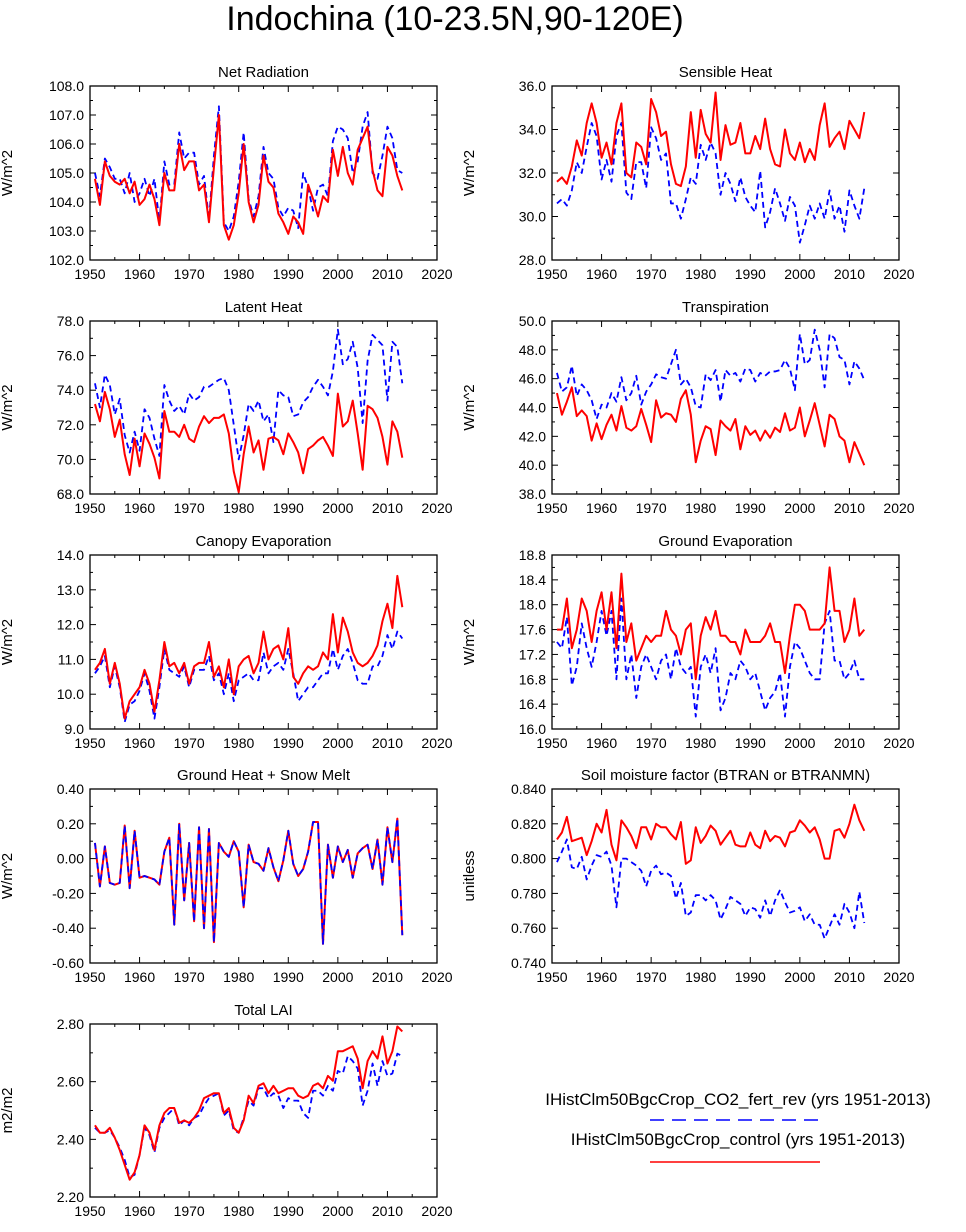 The width and height of the screenshot is (966, 1232). Describe the element at coordinates (68, 963) in the screenshot. I see `y-tick-label: -0.60` at that location.